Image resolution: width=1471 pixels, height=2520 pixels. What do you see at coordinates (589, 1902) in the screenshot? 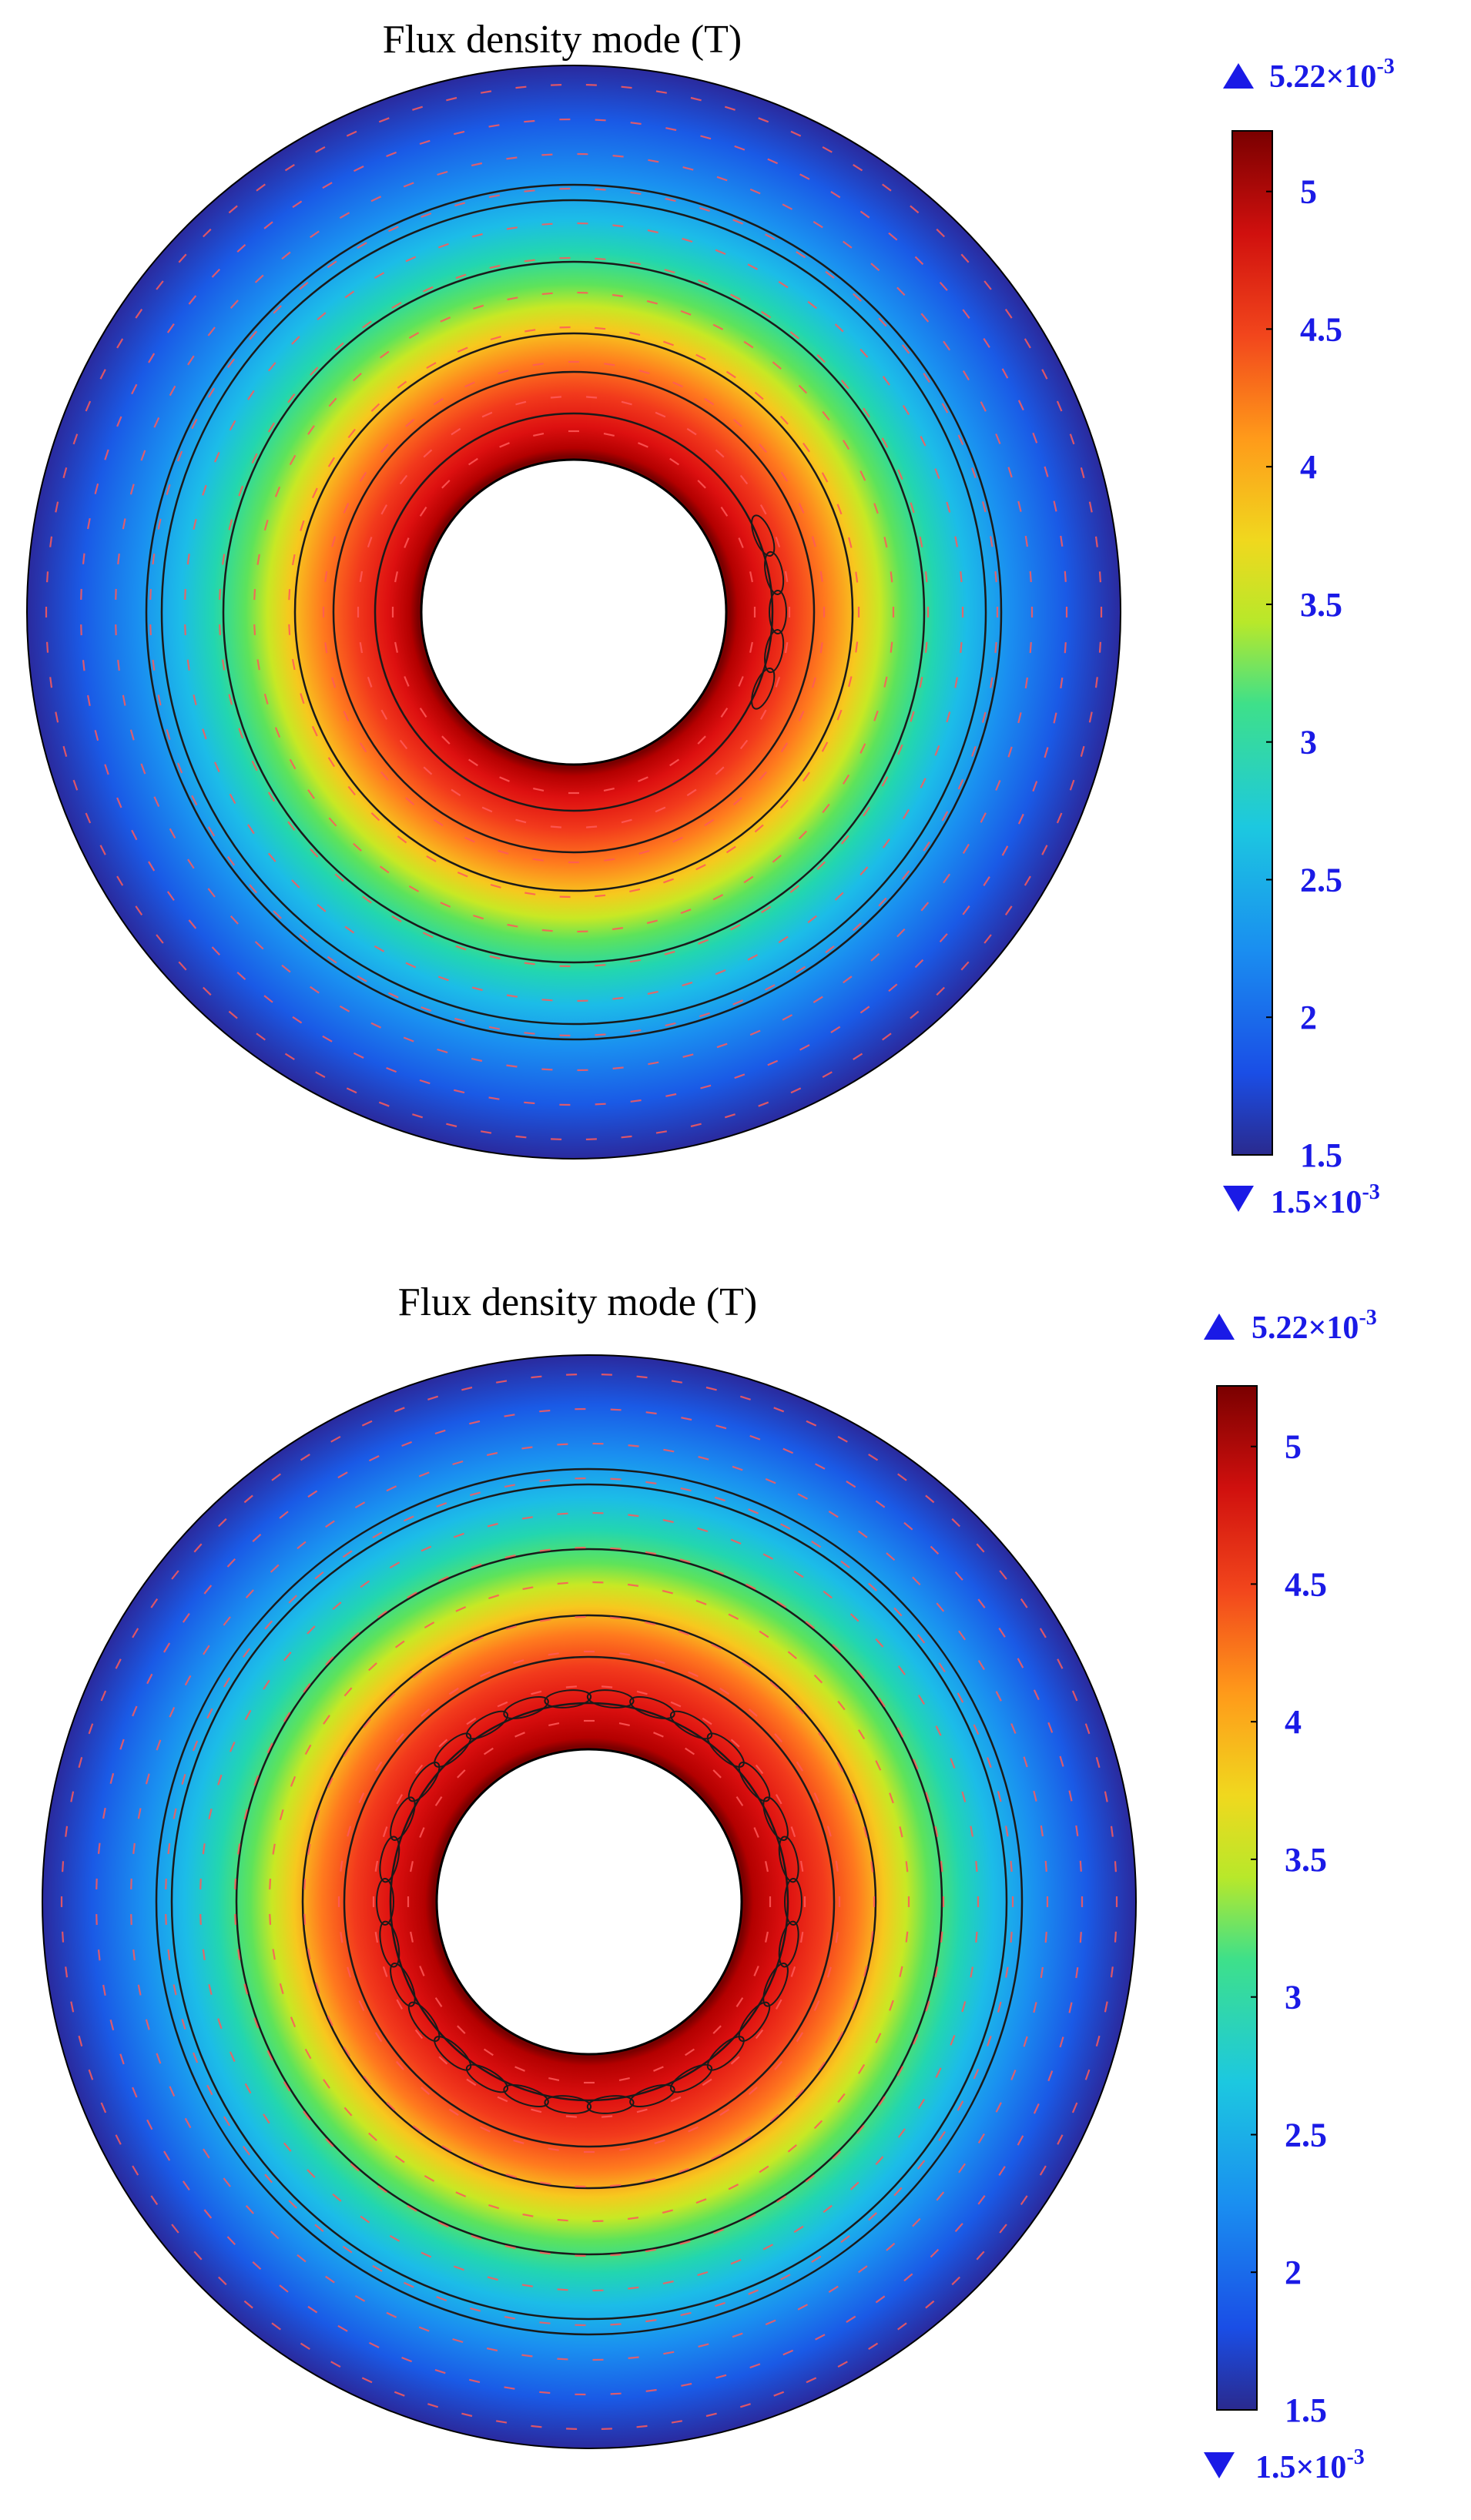
I see `boundary-ring` at bounding box center [589, 1902].